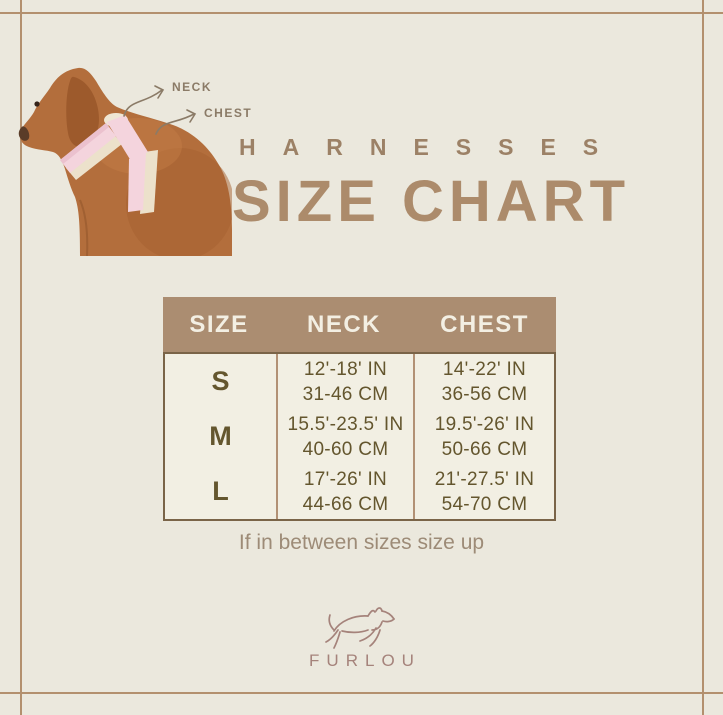  What do you see at coordinates (345, 479) in the screenshot?
I see `neck-inches: 17'-26' IN` at bounding box center [345, 479].